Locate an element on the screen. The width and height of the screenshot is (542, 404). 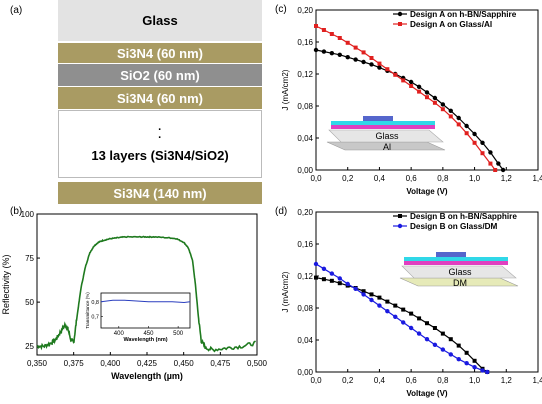
x-tick-label: 0,4 is located at coordinates (380, 380).